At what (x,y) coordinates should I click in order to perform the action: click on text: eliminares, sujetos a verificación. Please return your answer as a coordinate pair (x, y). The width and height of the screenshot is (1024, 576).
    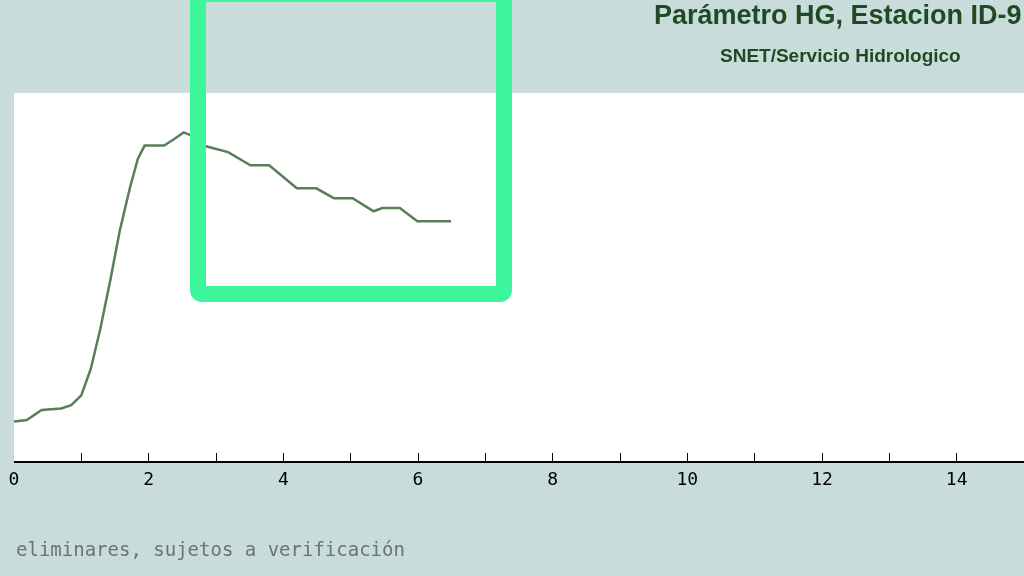
    Looking at the image, I should click on (210, 549).